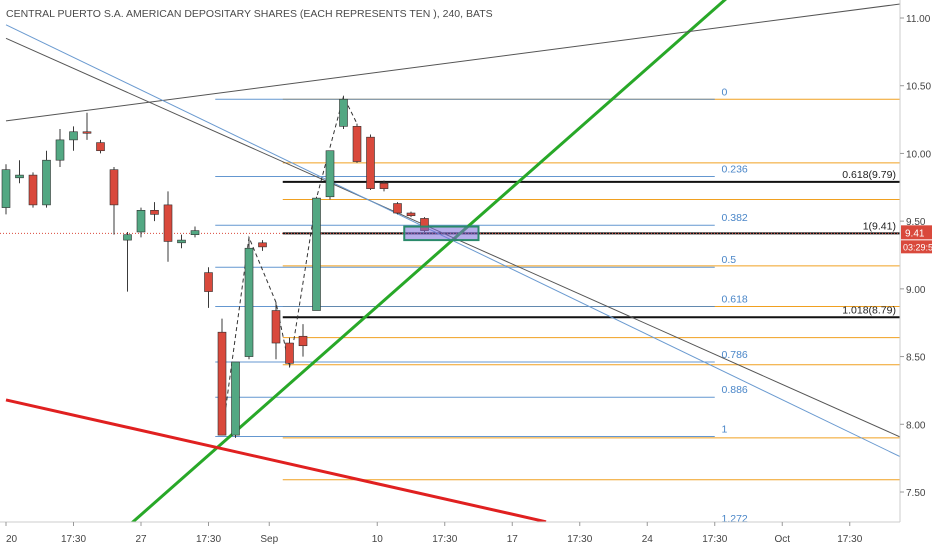 The height and width of the screenshot is (555, 932). What do you see at coordinates (916, 222) in the screenshot?
I see `y-tick-label: 9.50` at bounding box center [916, 222].